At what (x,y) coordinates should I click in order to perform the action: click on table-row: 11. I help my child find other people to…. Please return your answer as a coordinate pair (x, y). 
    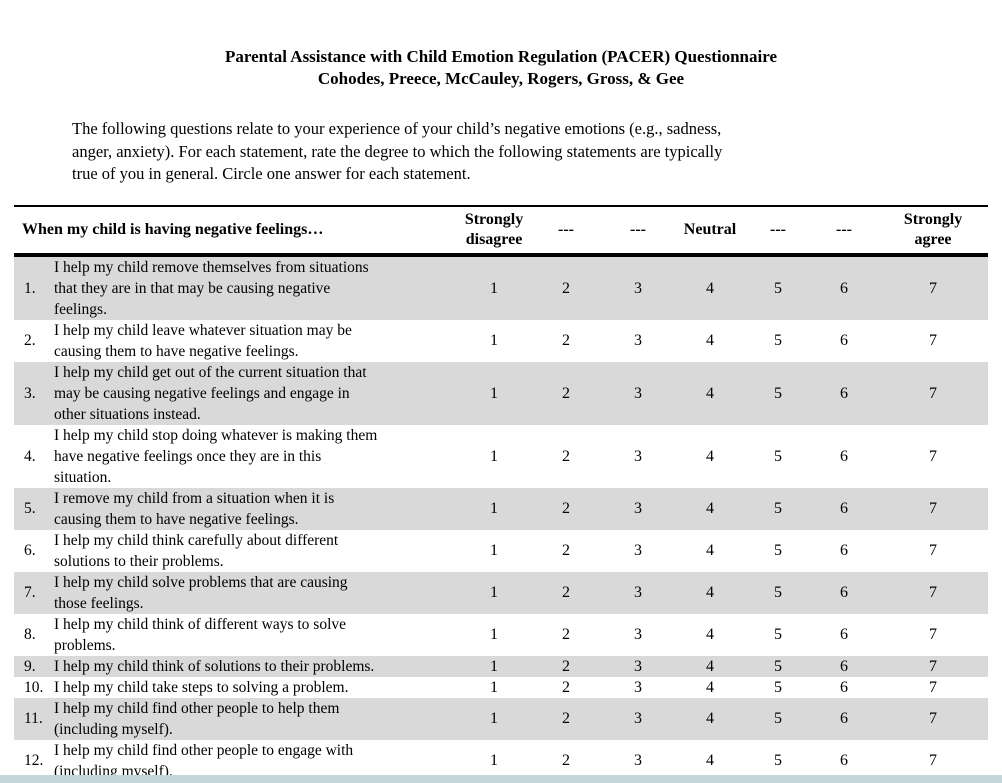
    Looking at the image, I should click on (501, 718).